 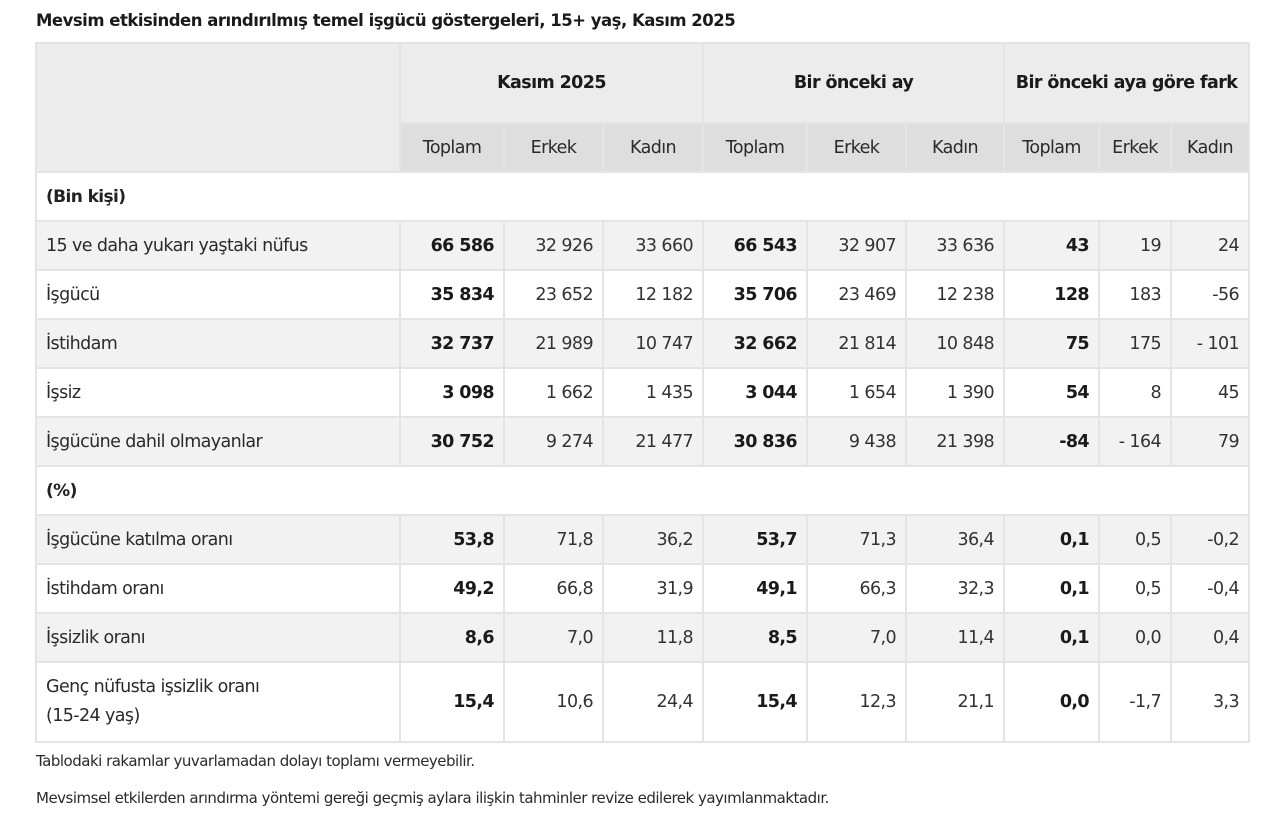 What do you see at coordinates (1052, 702) in the screenshot?
I see `cell-diff-total: 0,0` at bounding box center [1052, 702].